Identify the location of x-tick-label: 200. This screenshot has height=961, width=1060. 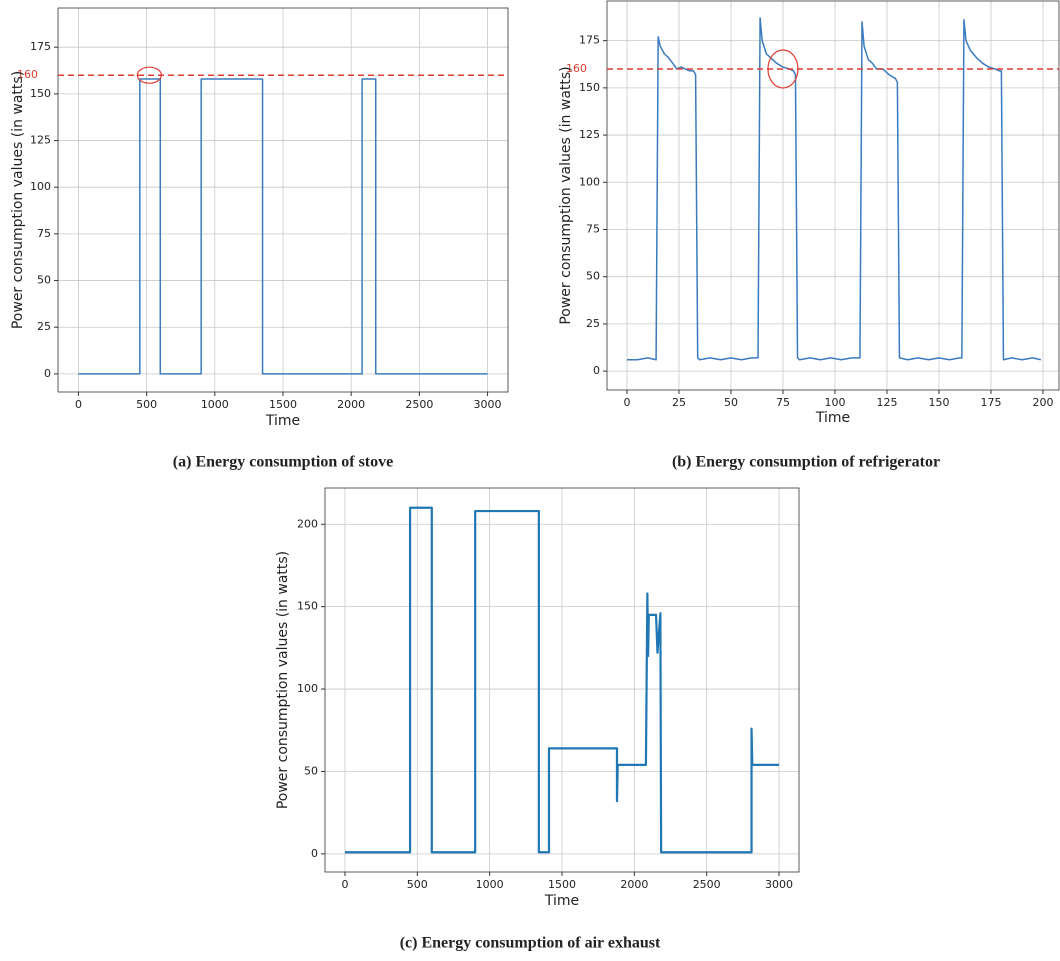
(1042, 402).